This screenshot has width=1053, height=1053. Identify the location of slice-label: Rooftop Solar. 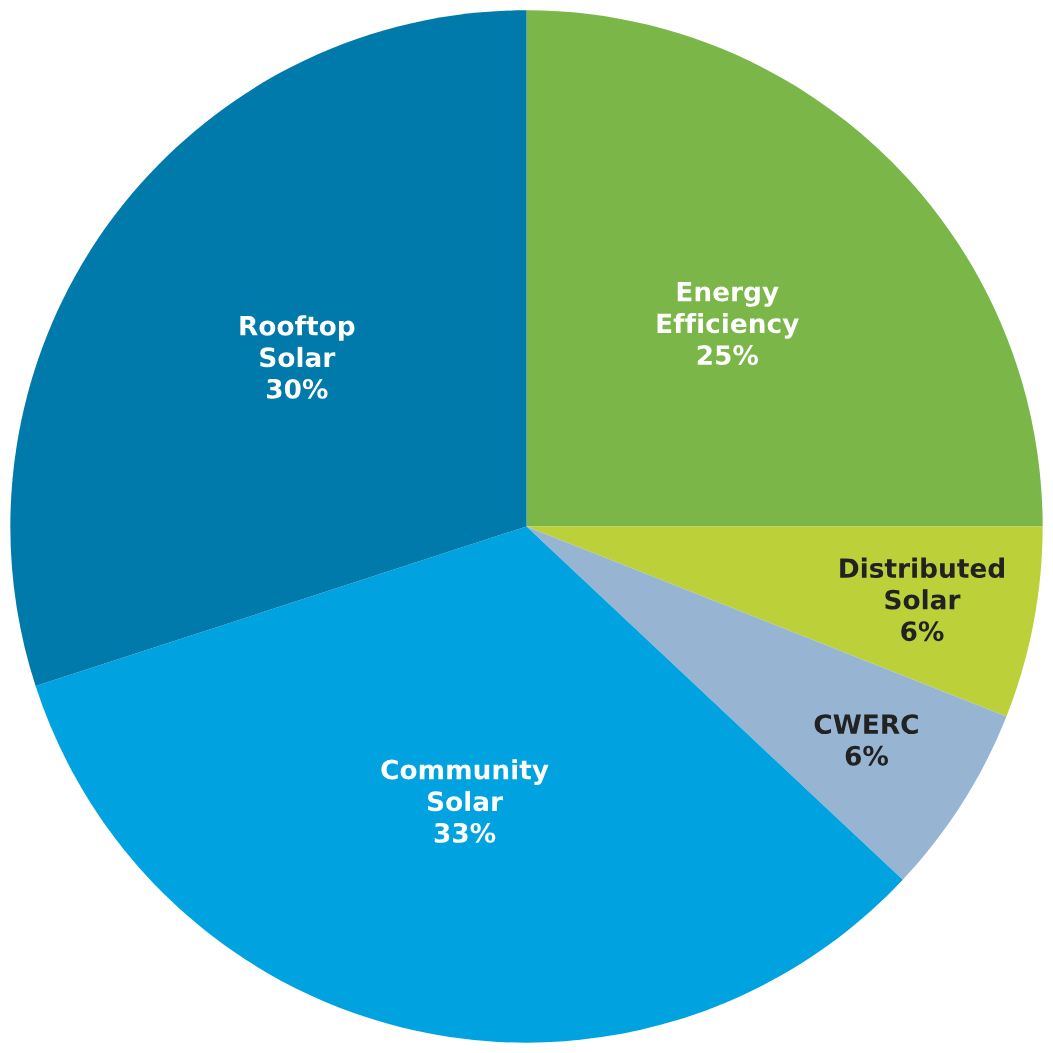
(297, 341).